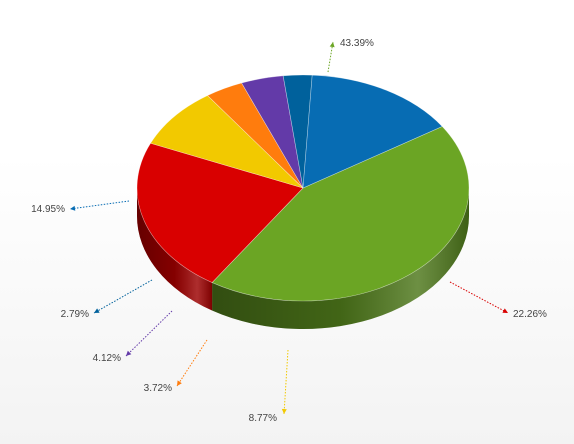 This screenshot has width=574, height=444. Describe the element at coordinates (263, 418) in the screenshot. I see `slice-label-2: 8.77%` at that location.